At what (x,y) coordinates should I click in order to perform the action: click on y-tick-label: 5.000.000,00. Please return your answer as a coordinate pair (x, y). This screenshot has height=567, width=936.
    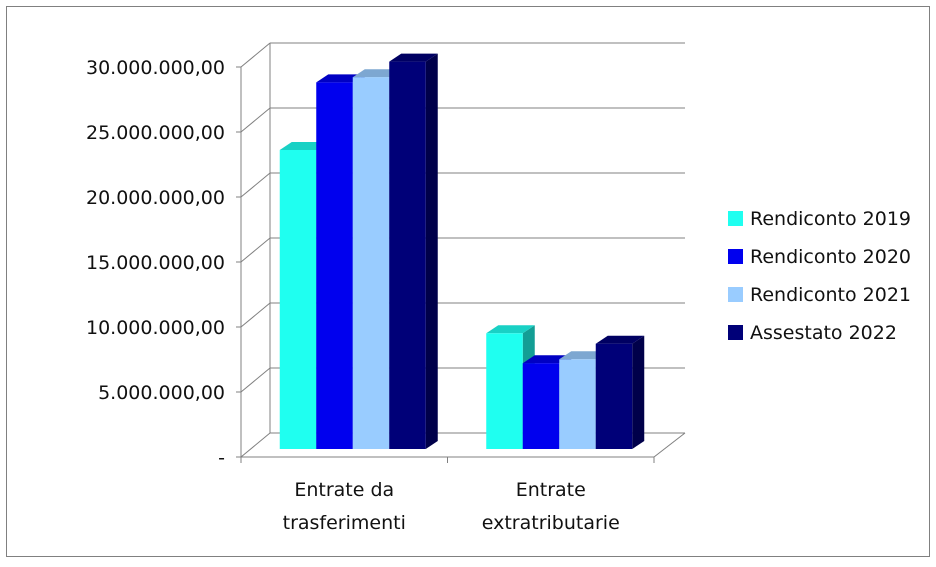
    Looking at the image, I should click on (161, 393).